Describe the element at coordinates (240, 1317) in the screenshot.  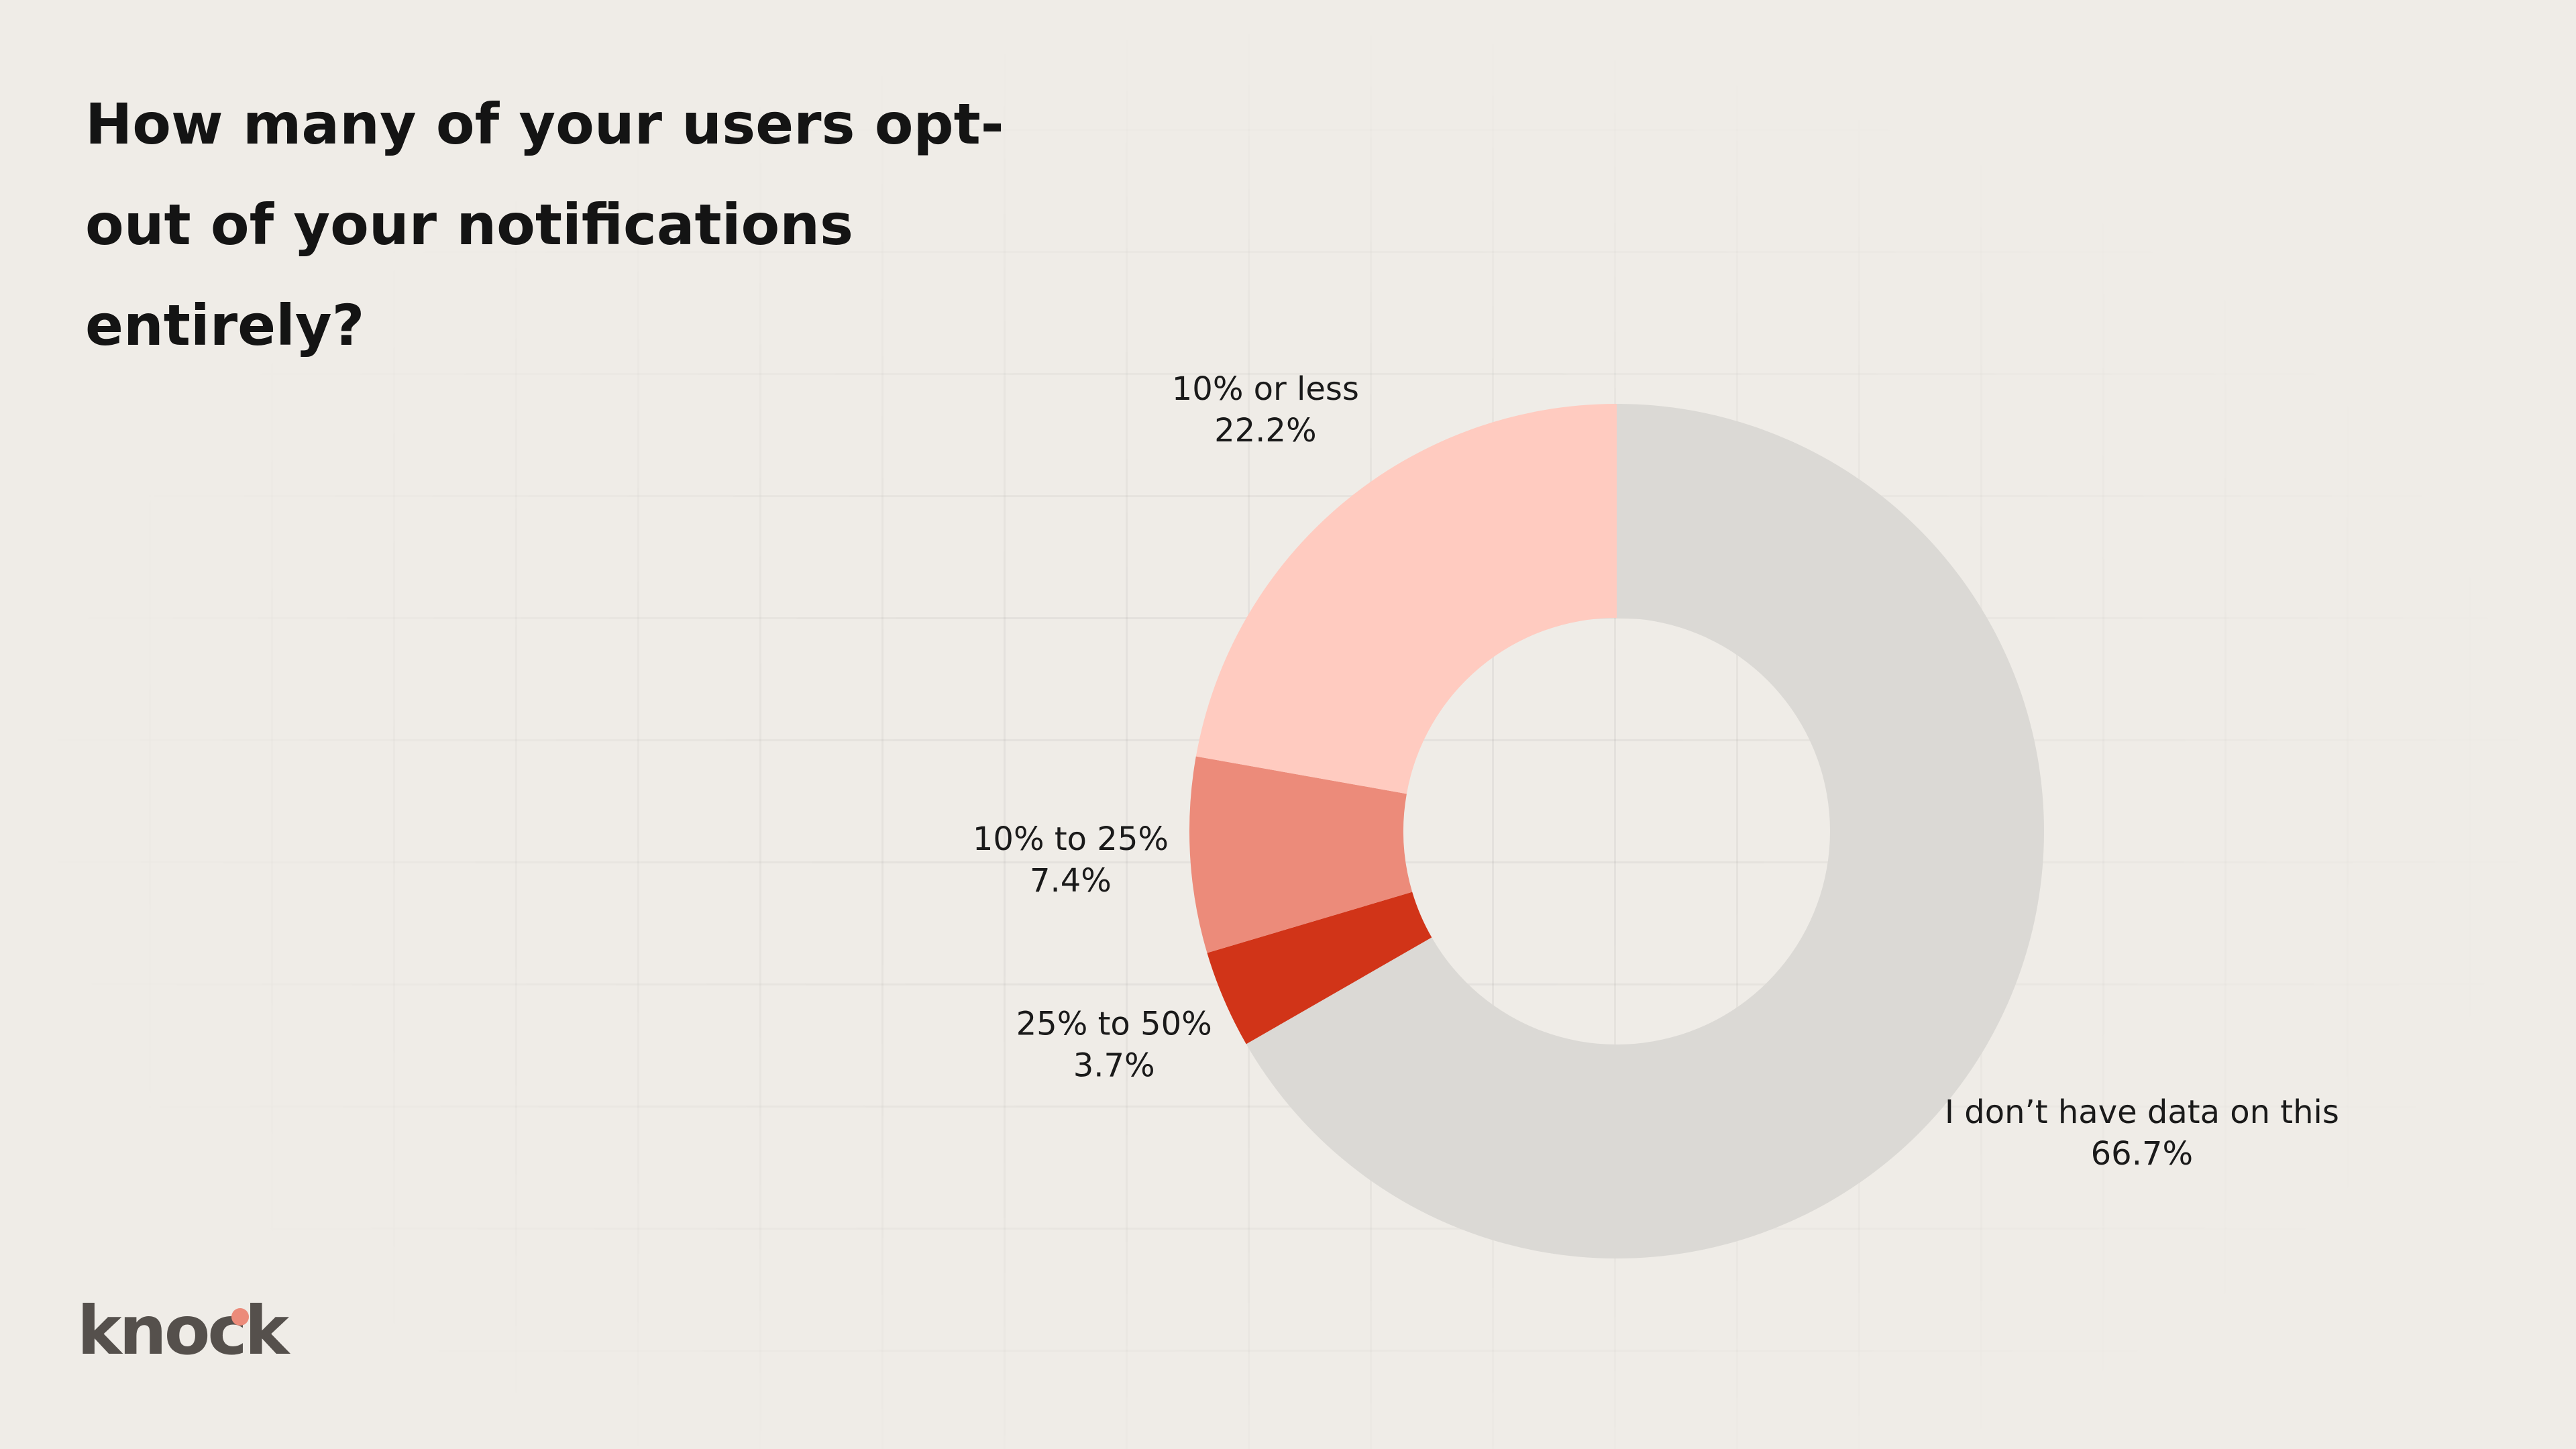
I see `logo-dot` at that location.